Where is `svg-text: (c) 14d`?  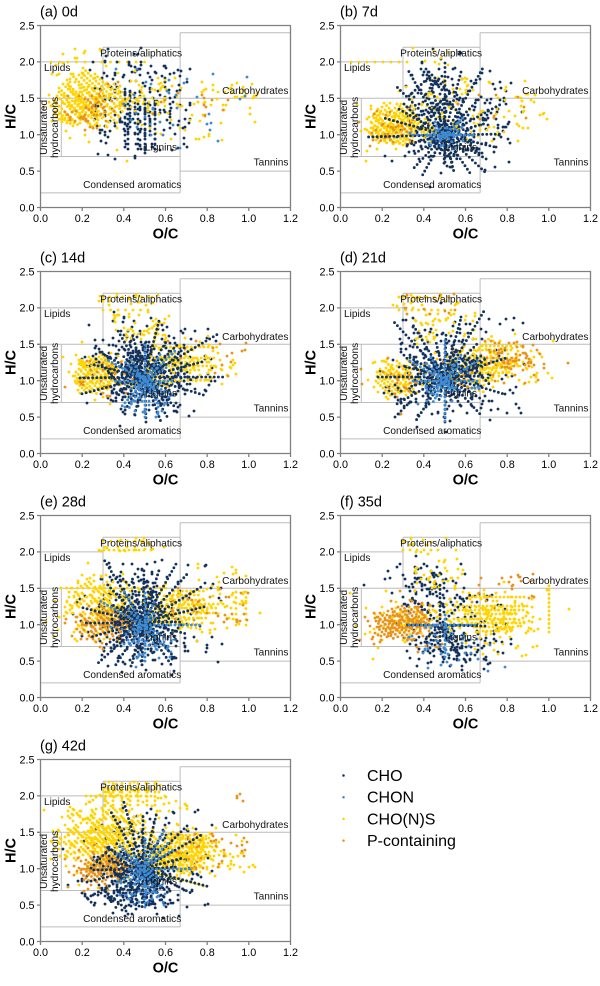
svg-text: (c) 14d is located at coordinates (62, 259).